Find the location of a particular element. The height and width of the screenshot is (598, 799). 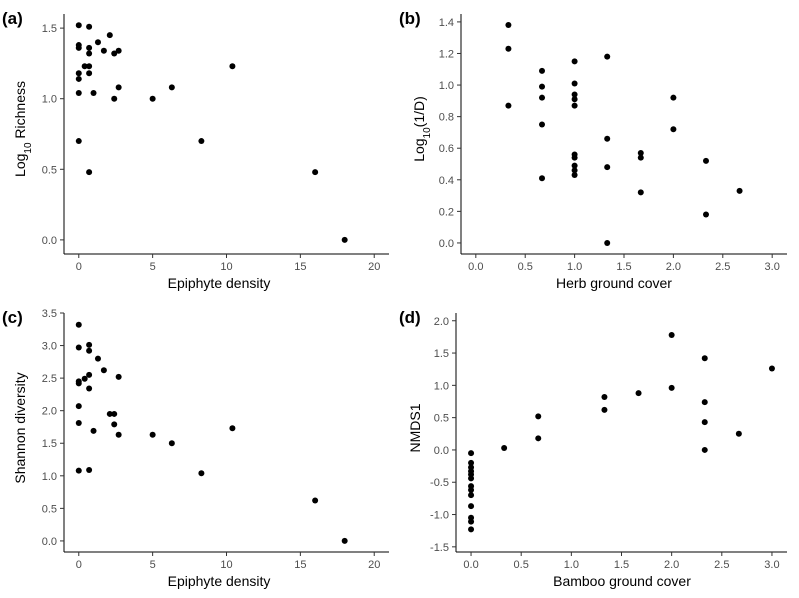

y-tick-label: 0.2 is located at coordinates (446, 212).